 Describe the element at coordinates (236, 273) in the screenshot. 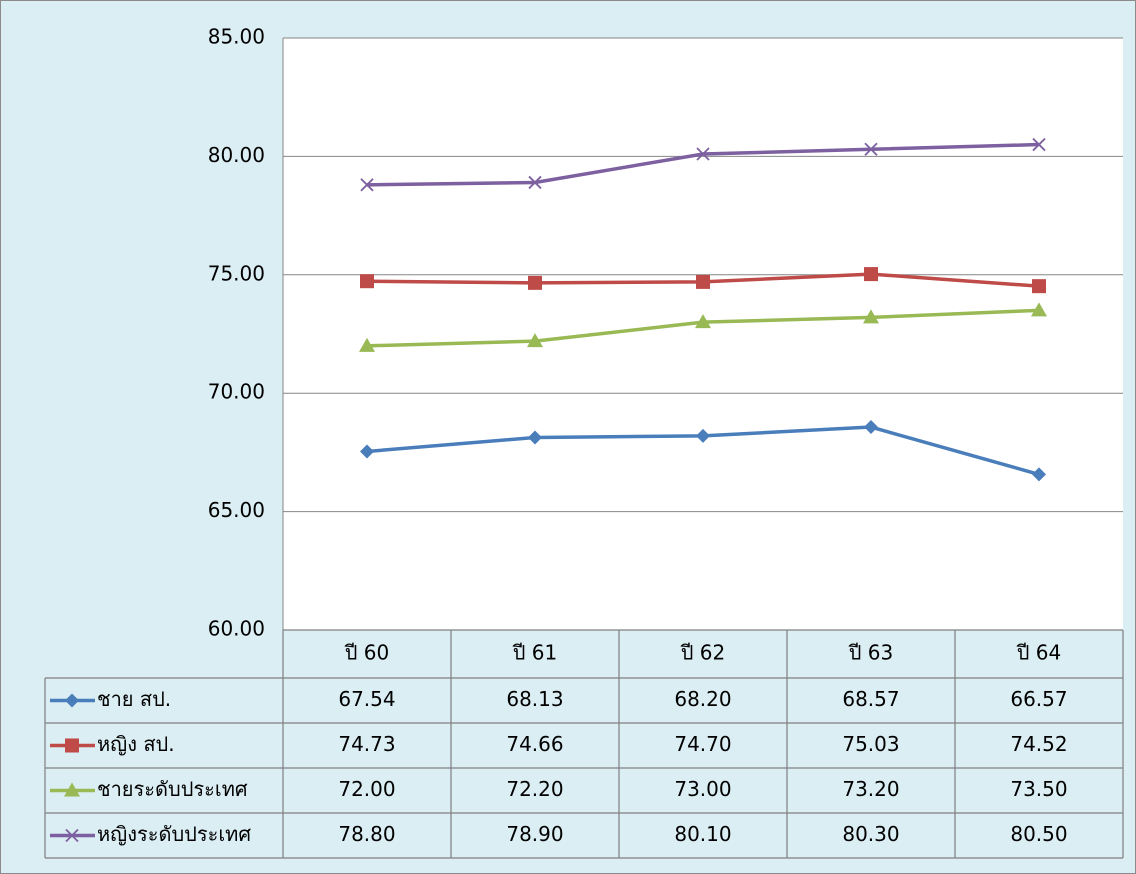

I see `y-tick-label: 75.00` at that location.